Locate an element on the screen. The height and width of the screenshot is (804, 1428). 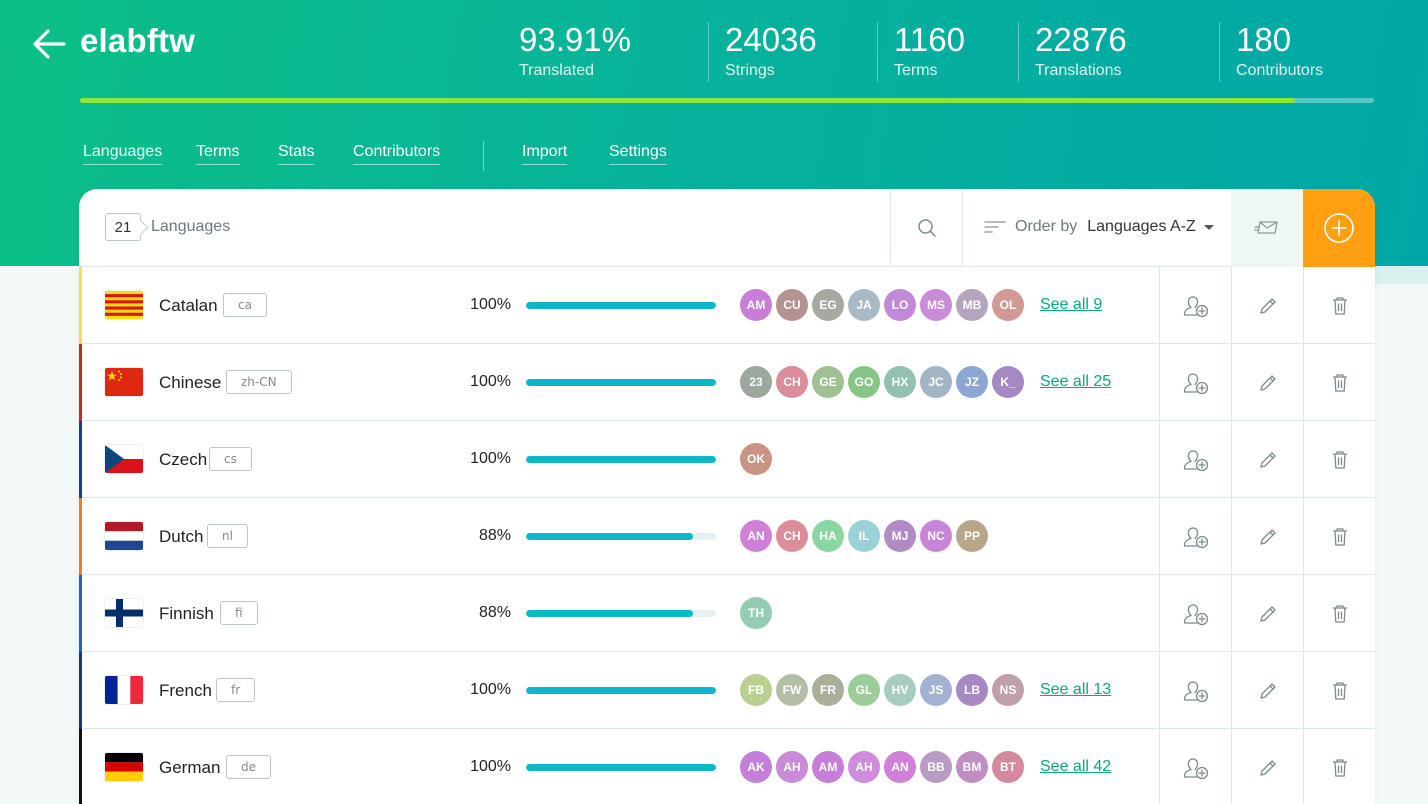
flag-germany-icon is located at coordinates (124, 767).